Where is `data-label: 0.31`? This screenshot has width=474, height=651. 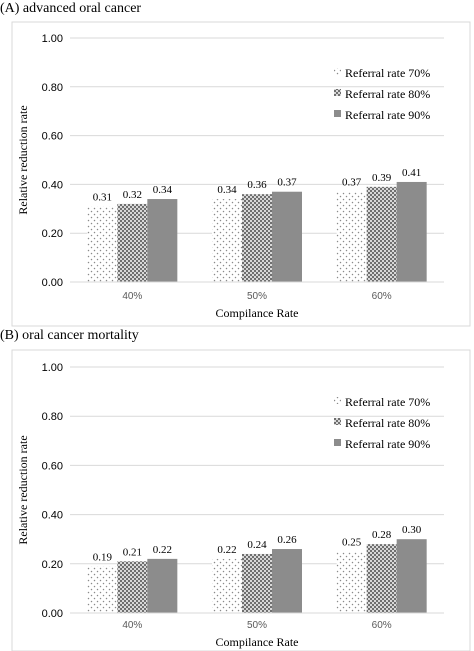
data-label: 0.31 is located at coordinates (102, 197).